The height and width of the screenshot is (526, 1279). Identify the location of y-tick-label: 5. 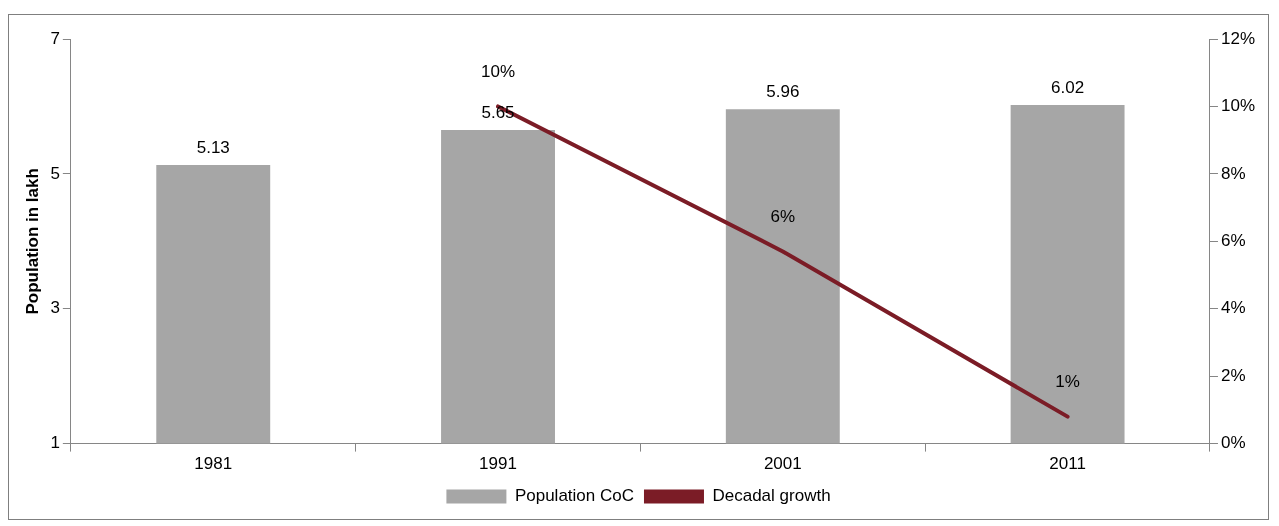
(55, 173).